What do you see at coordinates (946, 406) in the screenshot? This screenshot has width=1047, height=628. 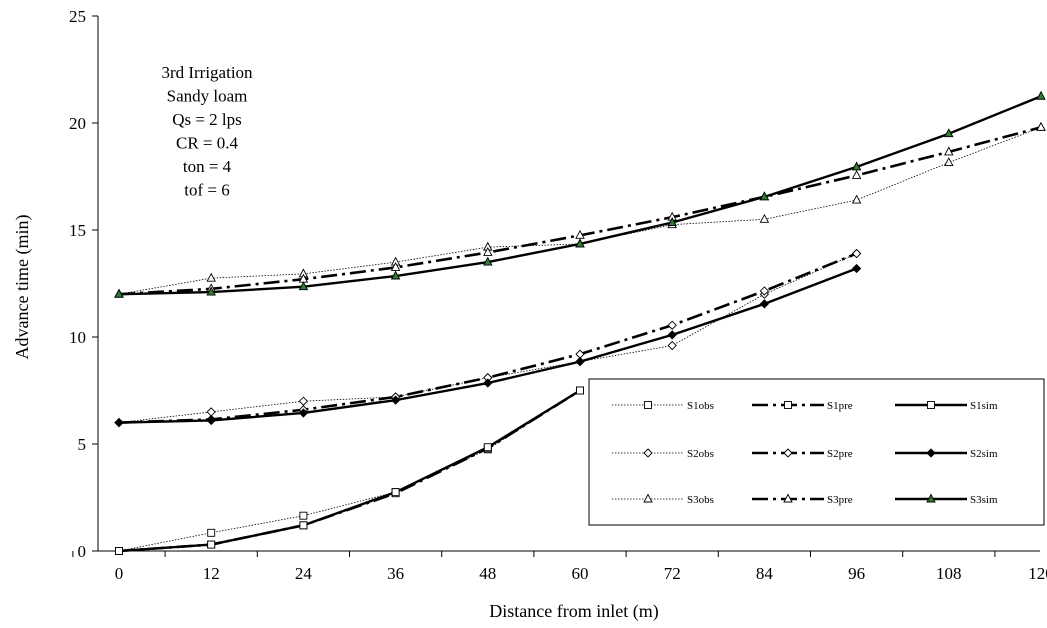 I see `legend-entry: S1sim` at bounding box center [946, 406].